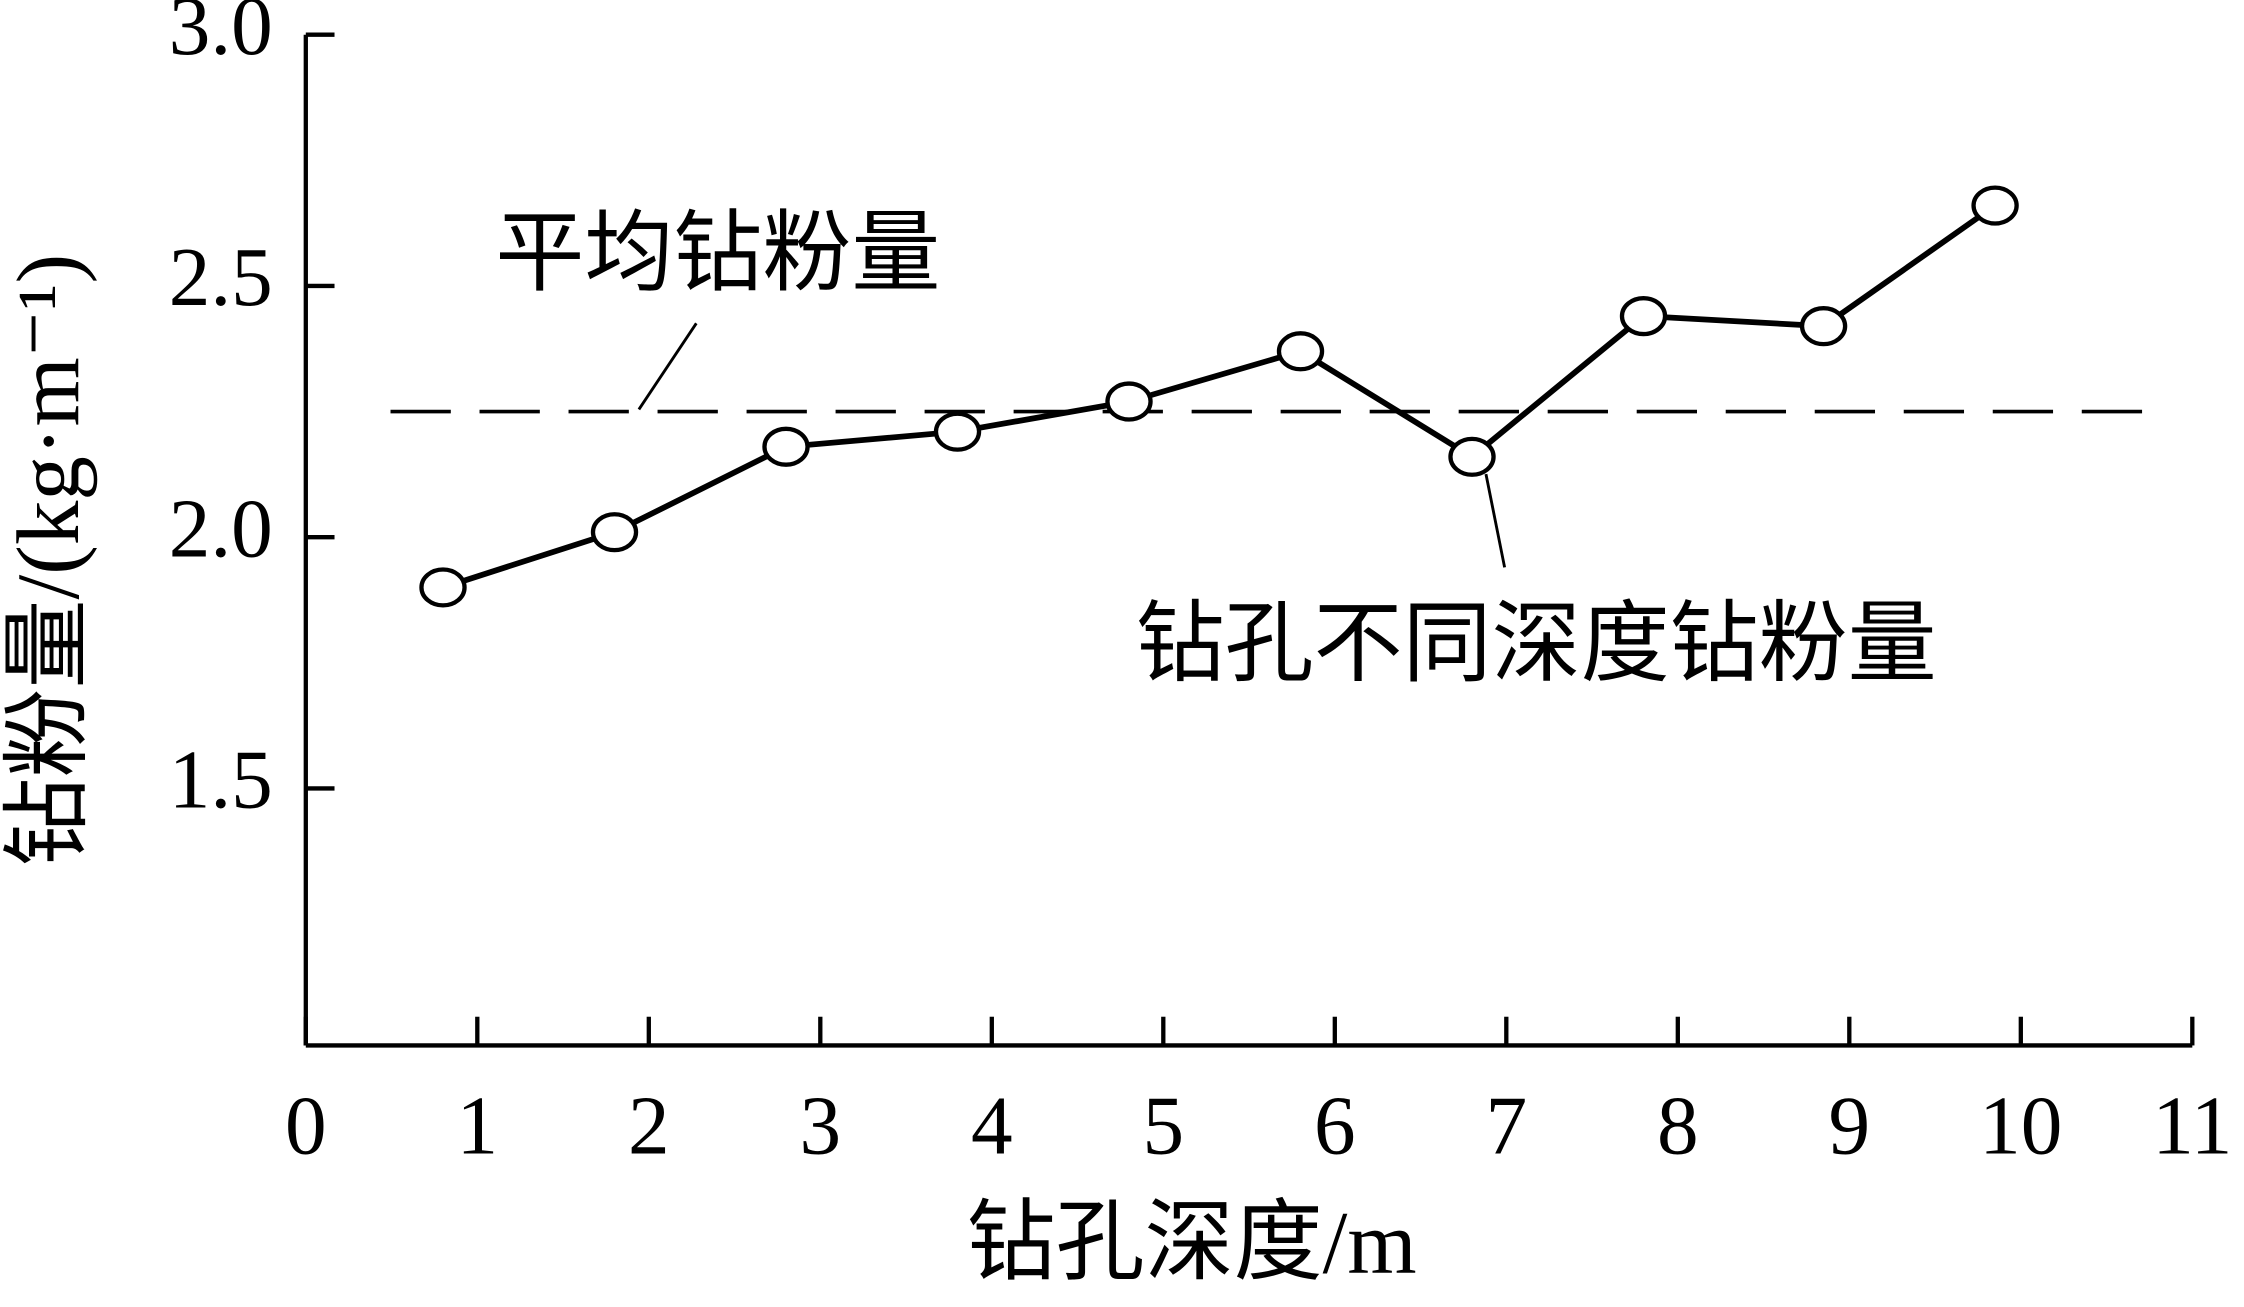 This screenshot has height=1307, width=2244. Describe the element at coordinates (306, 1127) in the screenshot. I see `x-tick-label: 0` at that location.